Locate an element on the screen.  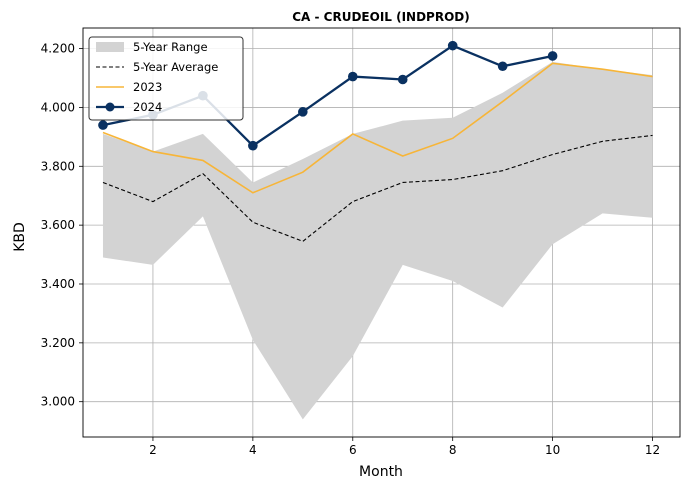
legend: 5-Year Range 5-Year Average 2023 2024 is located at coordinates (166, 78).